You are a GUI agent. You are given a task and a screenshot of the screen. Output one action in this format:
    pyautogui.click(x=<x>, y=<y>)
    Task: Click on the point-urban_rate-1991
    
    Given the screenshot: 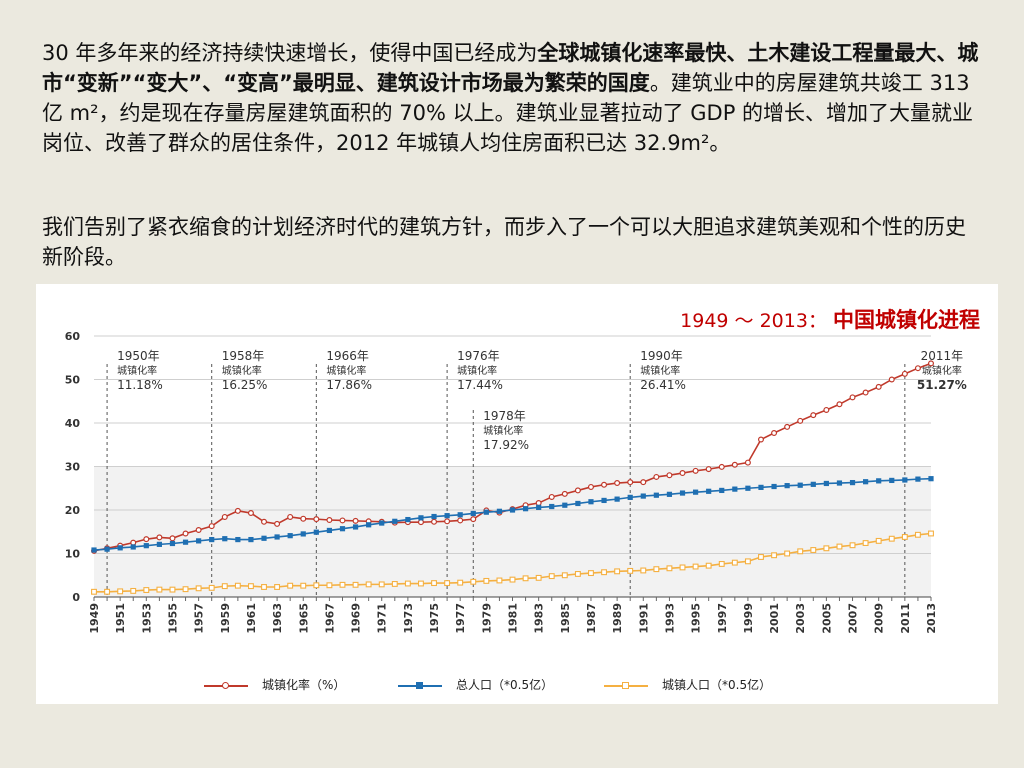 What is the action you would take?
    pyautogui.click(x=643, y=482)
    